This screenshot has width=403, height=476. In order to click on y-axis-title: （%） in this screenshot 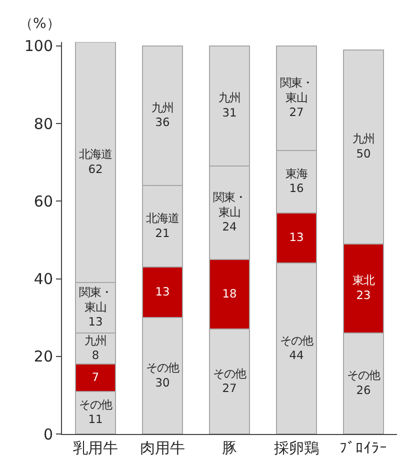, I will do `click(39, 24)`.